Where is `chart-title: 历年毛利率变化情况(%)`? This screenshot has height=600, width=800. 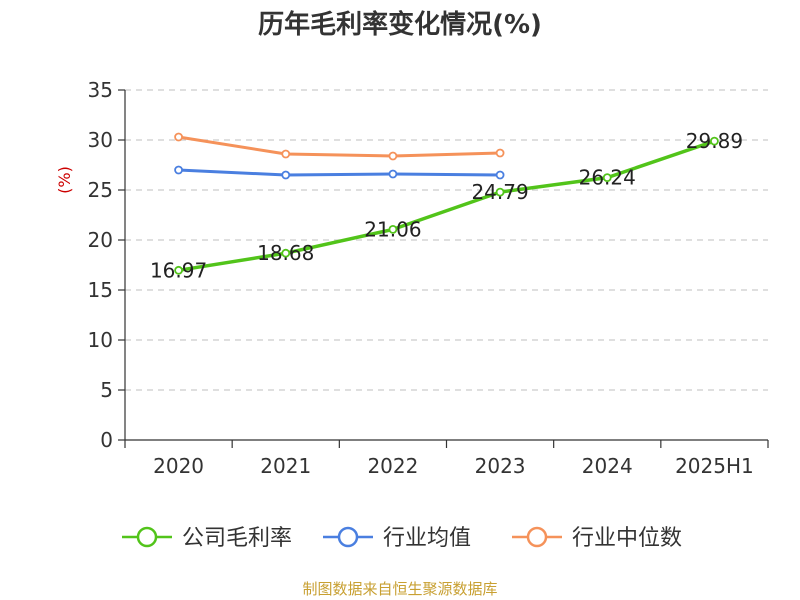 chart-title: 历年毛利率变化情况(%) is located at coordinates (400, 25).